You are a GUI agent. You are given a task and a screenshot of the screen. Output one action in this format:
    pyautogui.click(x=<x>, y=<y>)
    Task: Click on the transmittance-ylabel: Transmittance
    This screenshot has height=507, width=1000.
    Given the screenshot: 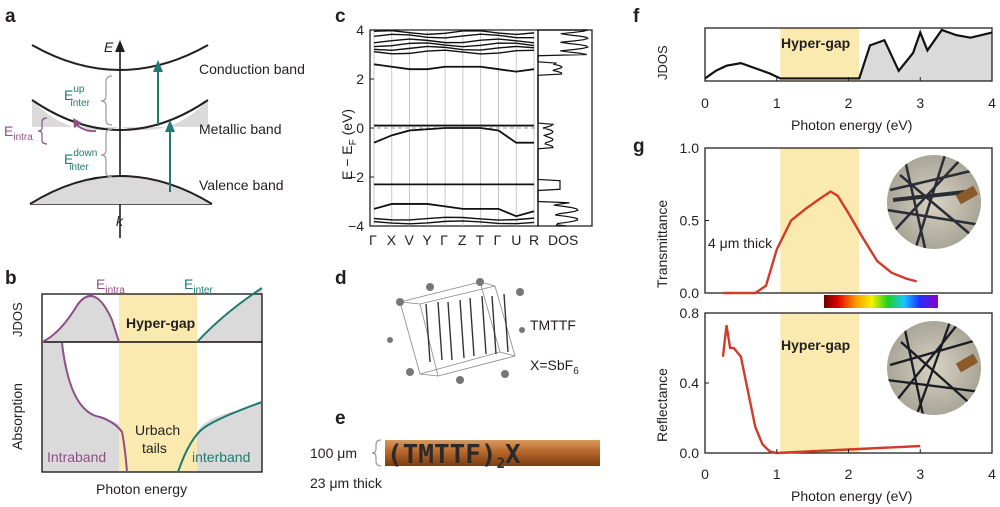 What is the action you would take?
    pyautogui.click(x=662, y=244)
    